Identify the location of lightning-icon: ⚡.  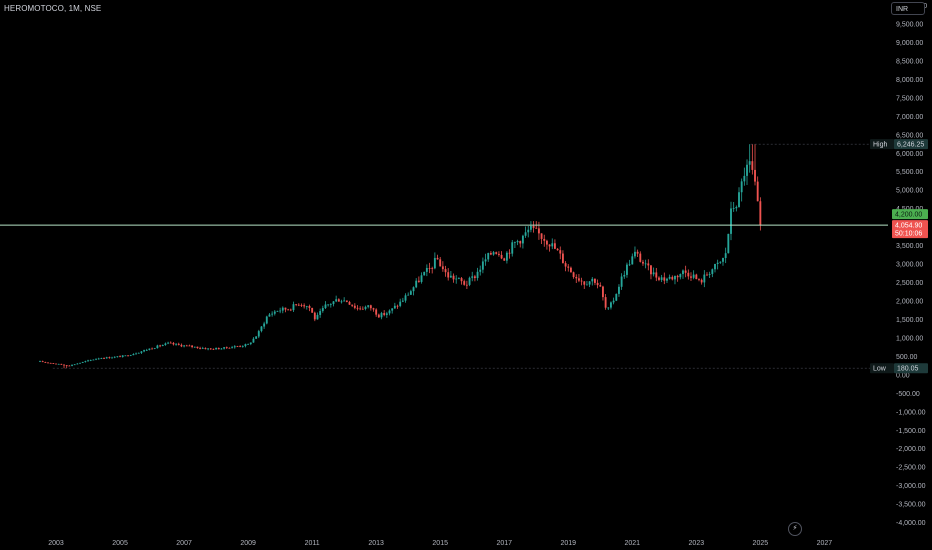
(795, 529).